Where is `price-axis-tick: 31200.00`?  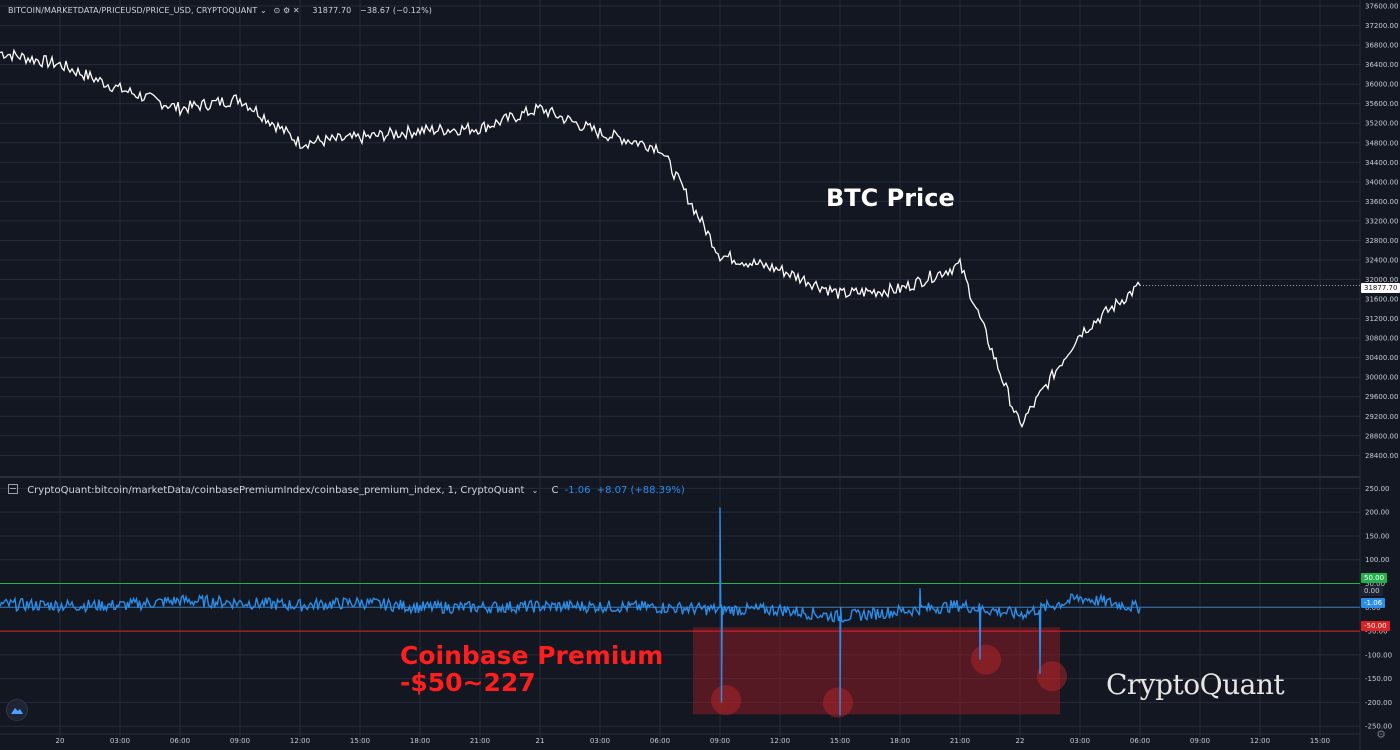
price-axis-tick: 31200.00 is located at coordinates (1381, 319).